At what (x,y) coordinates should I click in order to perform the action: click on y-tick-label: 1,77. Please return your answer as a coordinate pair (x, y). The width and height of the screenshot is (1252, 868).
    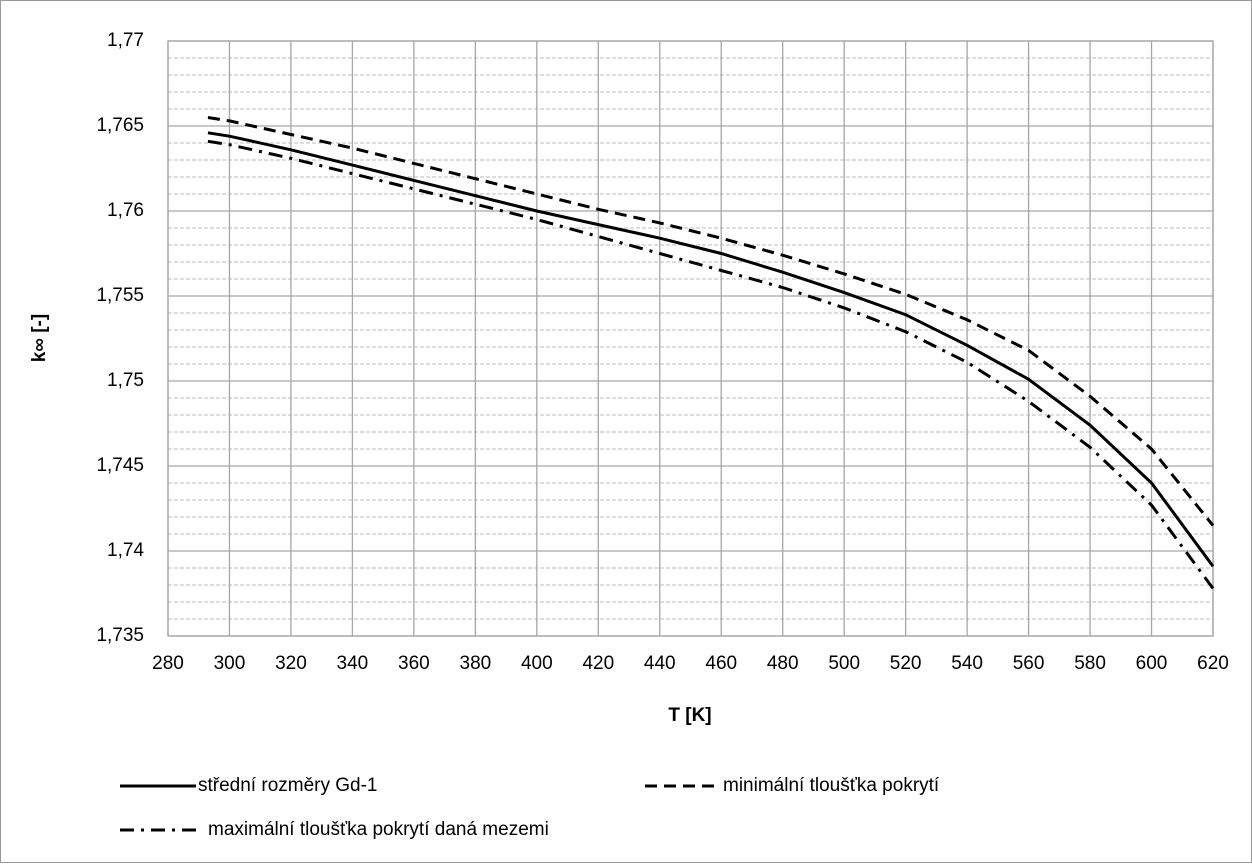
    Looking at the image, I should click on (125, 40).